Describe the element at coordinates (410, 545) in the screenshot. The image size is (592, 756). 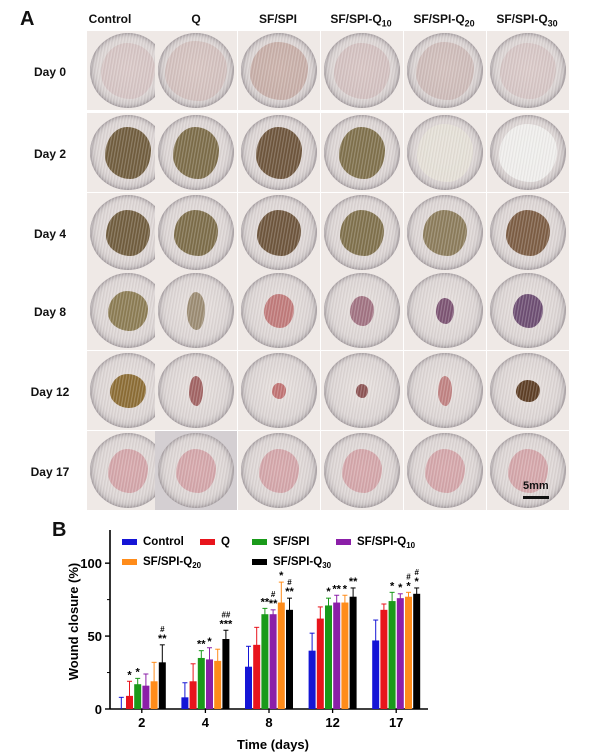
I see `legend-label-subscript: 10` at that location.